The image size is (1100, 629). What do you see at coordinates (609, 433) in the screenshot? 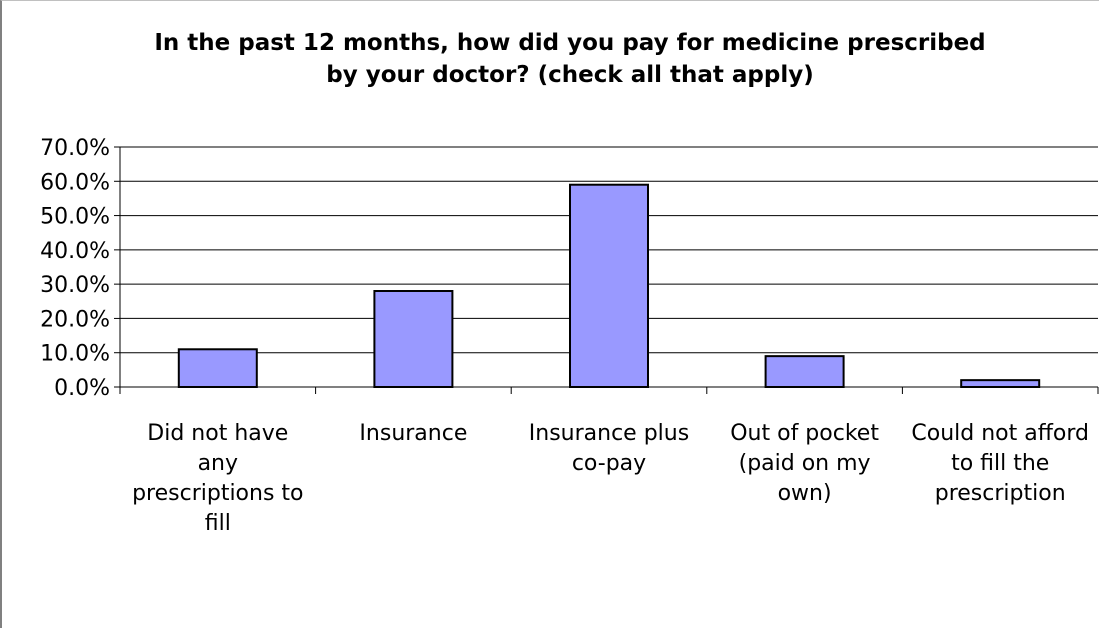
I see `category-label-line: Insurance plus` at bounding box center [609, 433].